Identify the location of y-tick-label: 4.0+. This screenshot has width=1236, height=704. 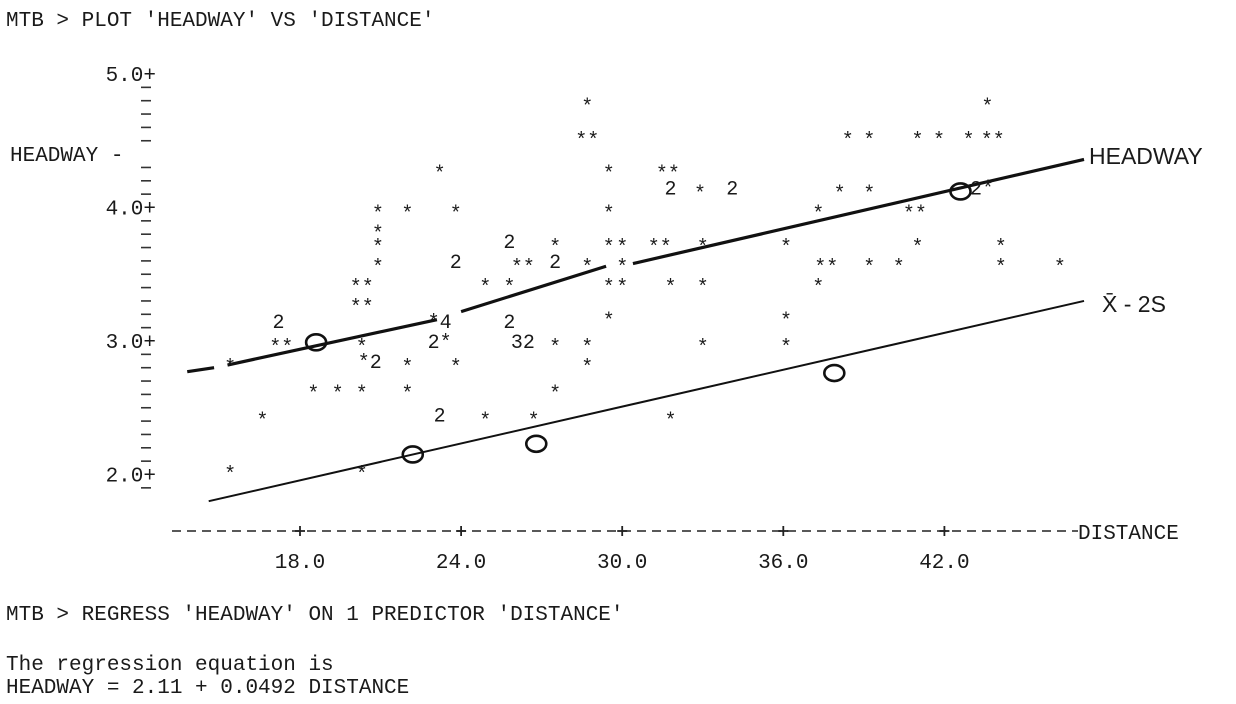
(131, 210).